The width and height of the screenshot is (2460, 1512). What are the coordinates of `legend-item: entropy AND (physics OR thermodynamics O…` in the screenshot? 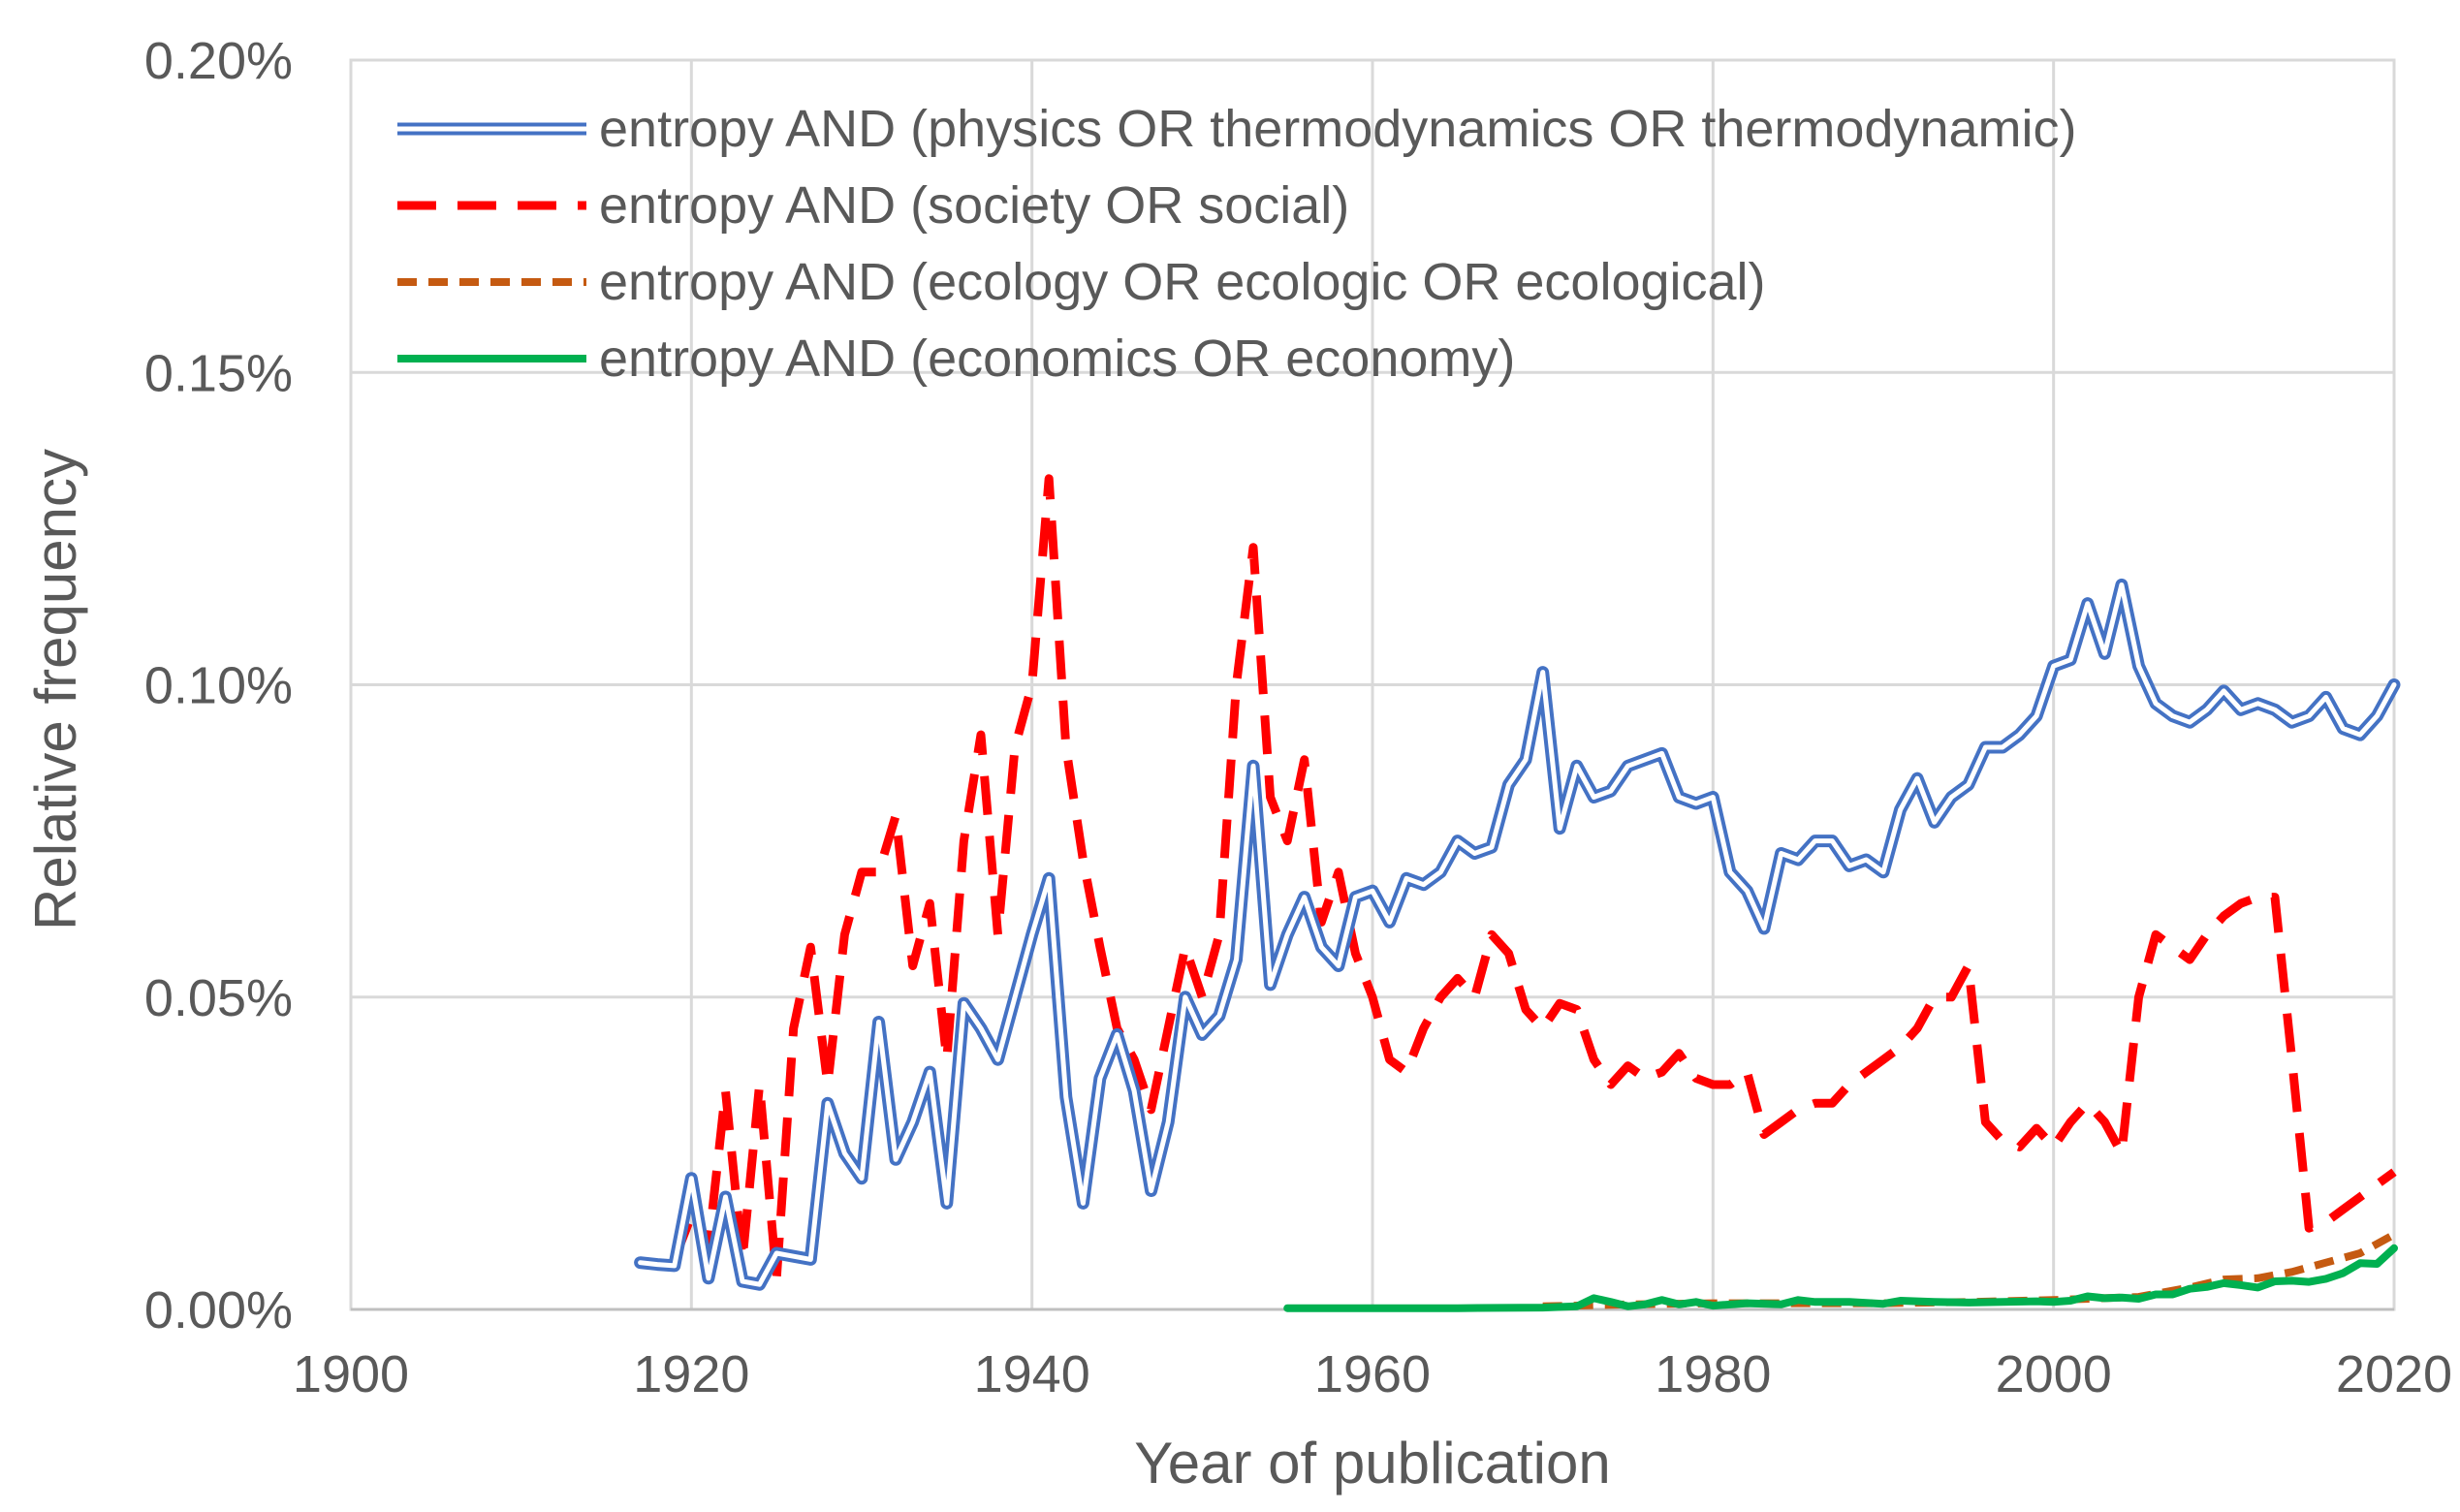 It's located at (1236, 129).